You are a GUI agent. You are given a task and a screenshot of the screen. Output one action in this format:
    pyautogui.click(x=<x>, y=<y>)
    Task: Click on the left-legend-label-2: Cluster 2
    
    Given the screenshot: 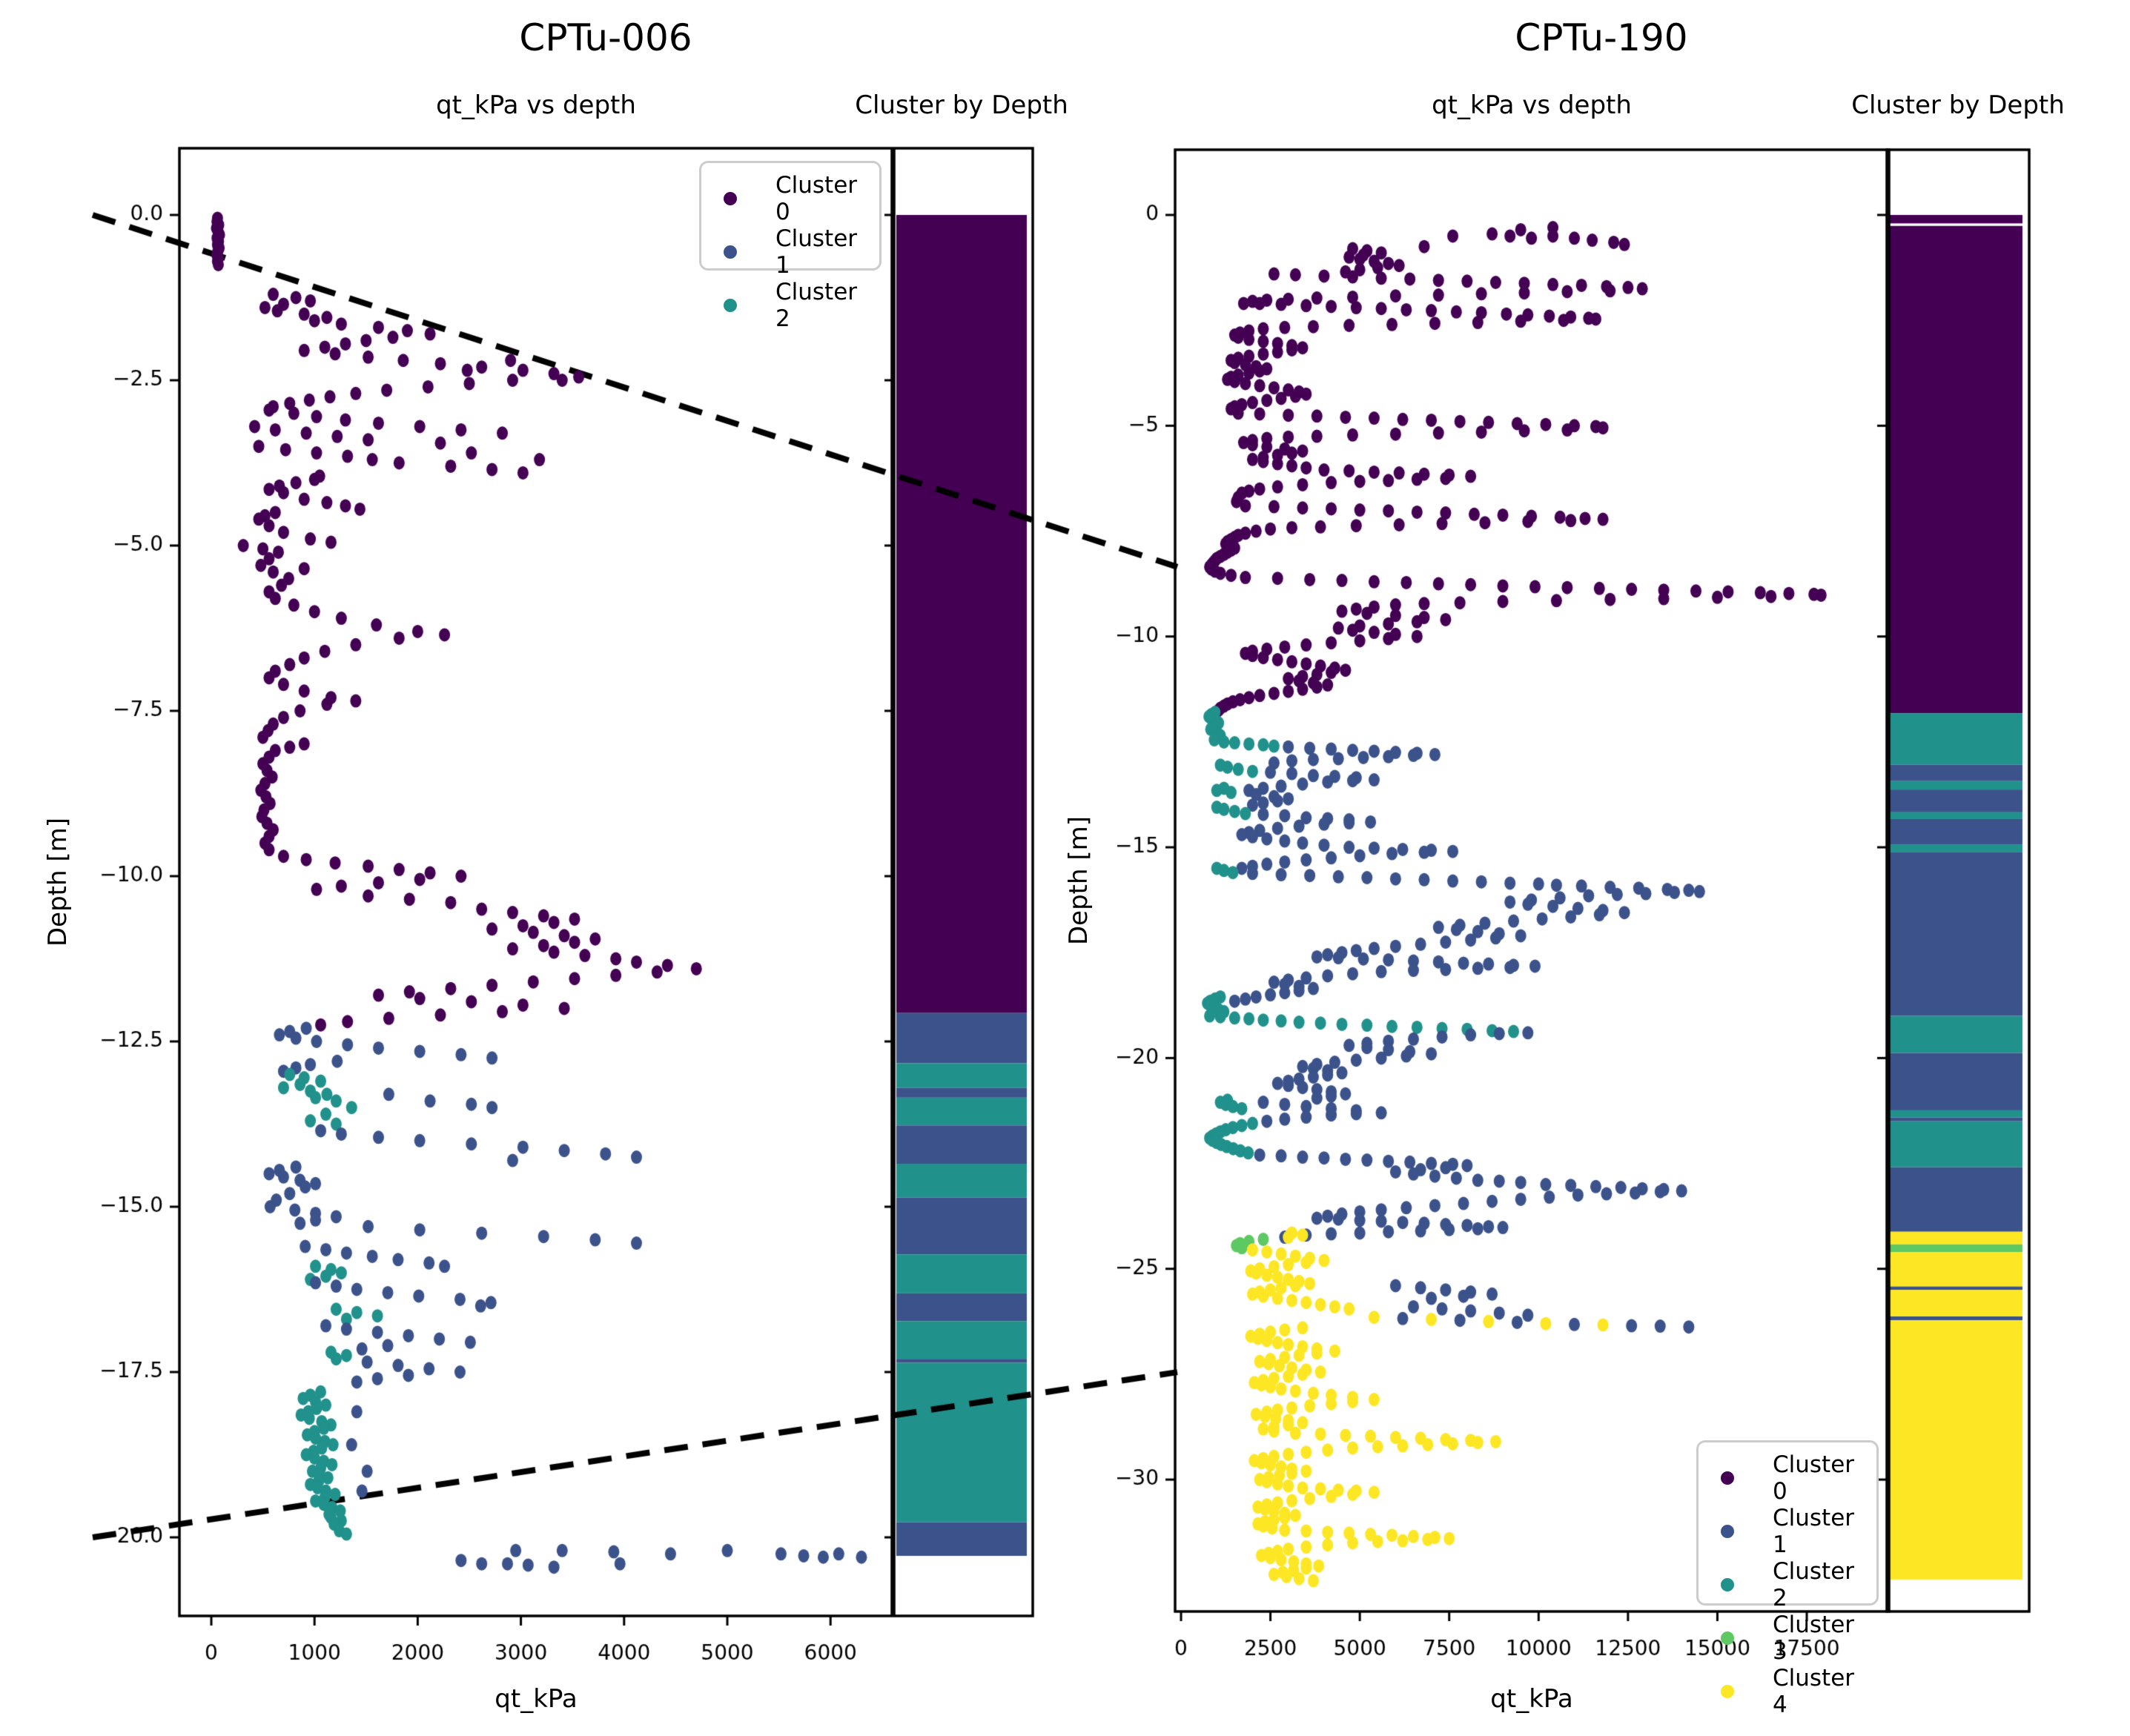 What is the action you would take?
    pyautogui.click(x=816, y=305)
    